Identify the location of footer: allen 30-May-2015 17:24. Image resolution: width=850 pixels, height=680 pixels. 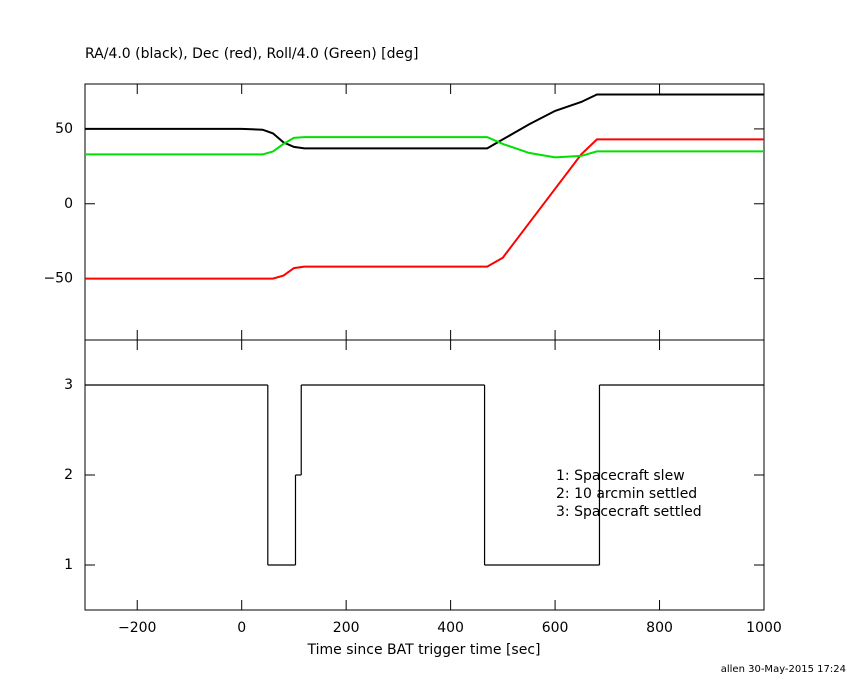
(783, 669).